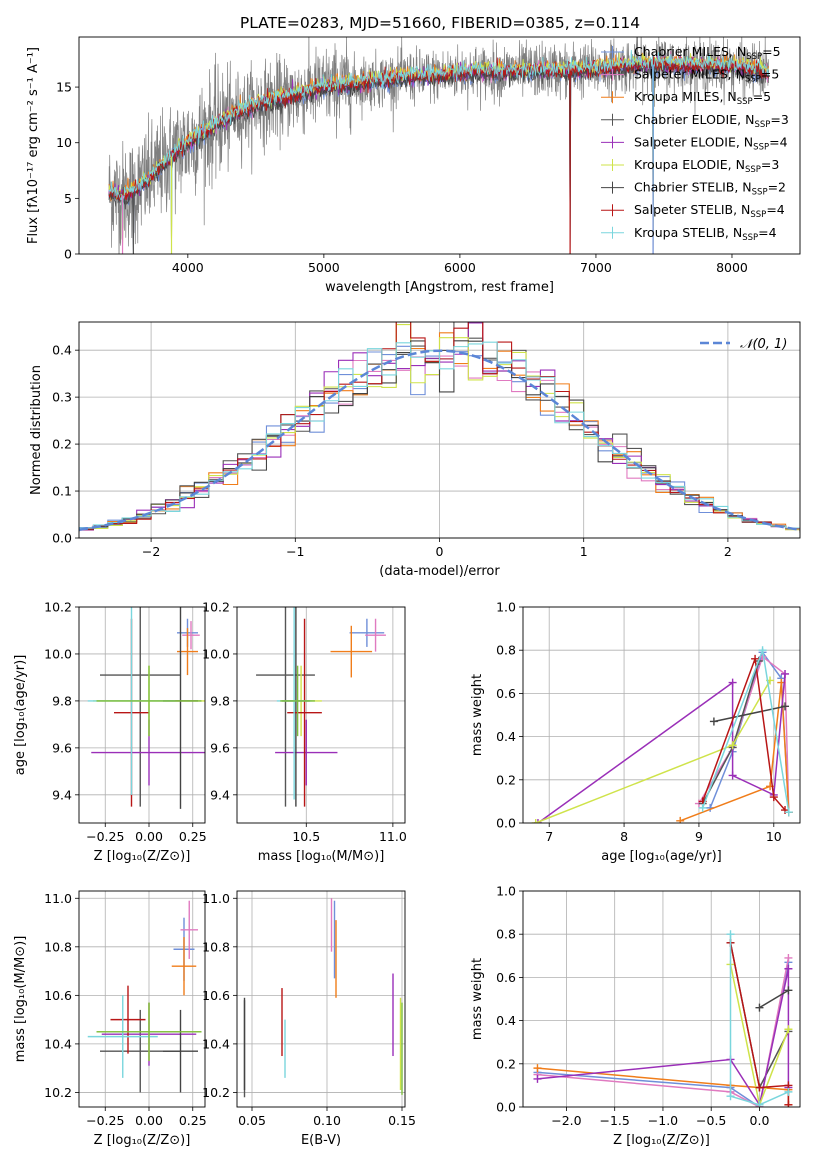 This screenshot has width=819, height=1170. What do you see at coordinates (252, 1120) in the screenshot?
I see `x-tick-label: 0.05` at bounding box center [252, 1120].